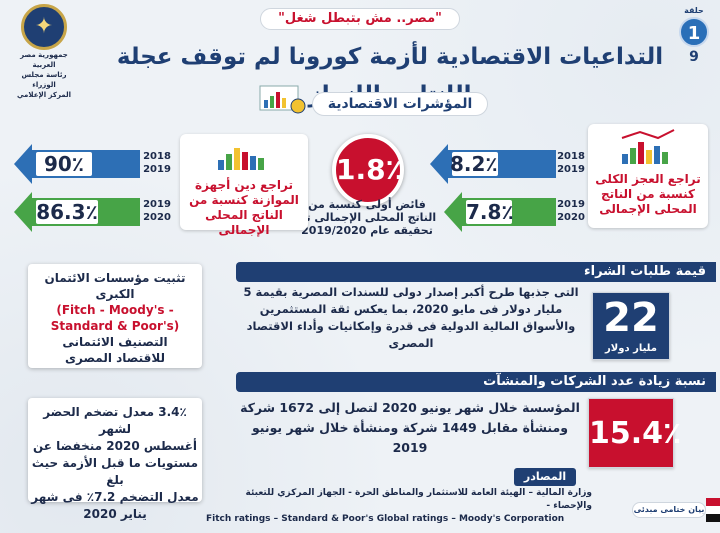  What do you see at coordinates (476, 272) in the screenshot?
I see `purchase-orders-banner: قيمة طلبات الشراء` at bounding box center [476, 272].